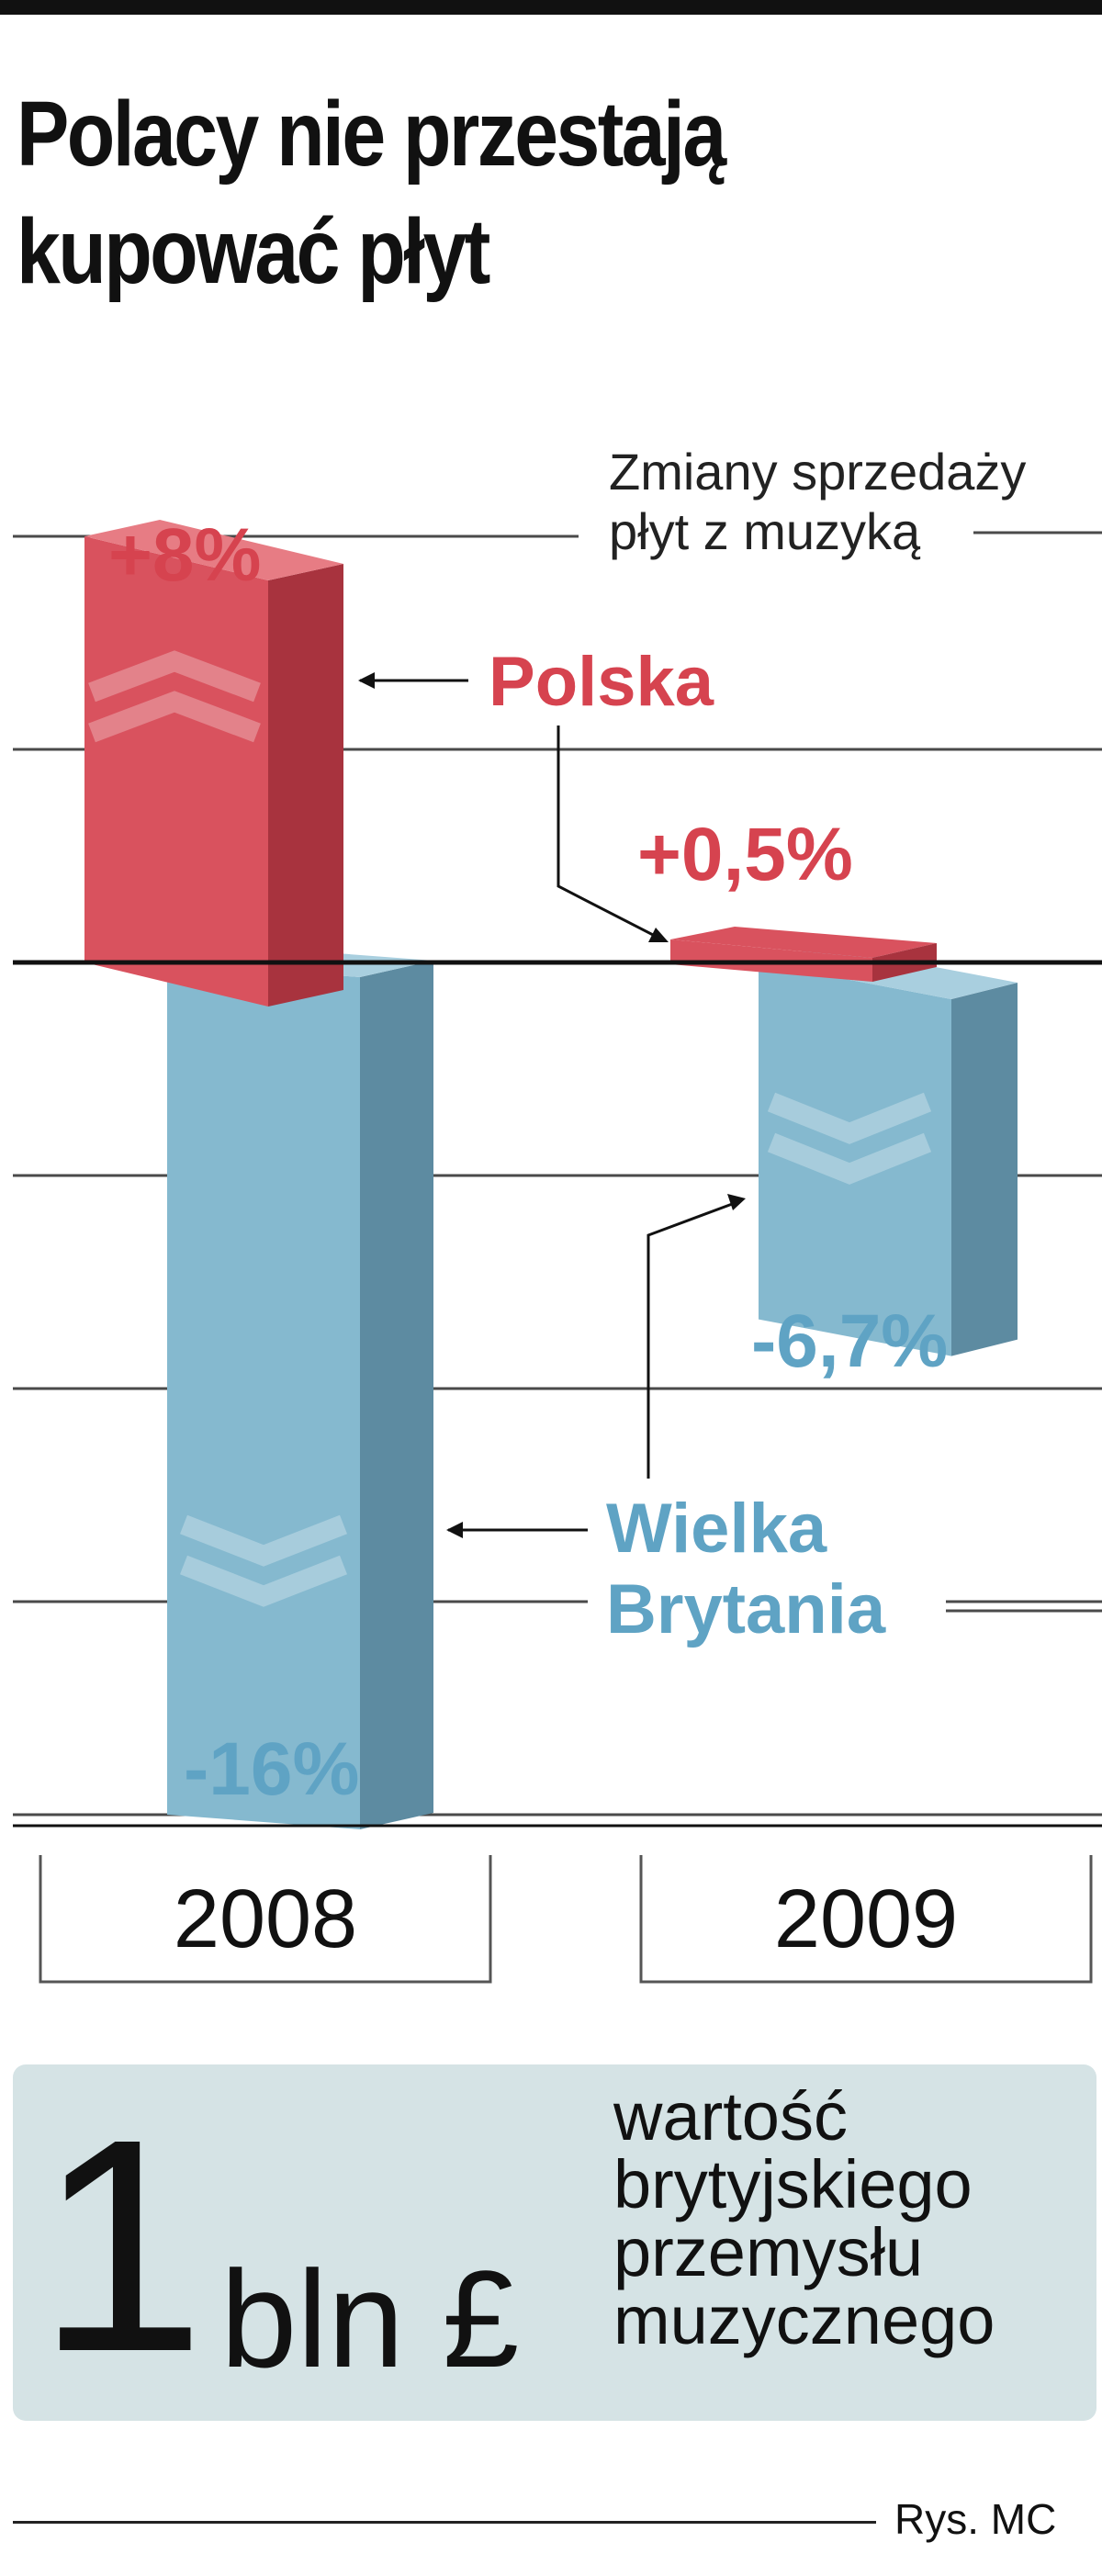 This screenshot has width=1102, height=2576. I want to click on credit: Rys. MC, so click(975, 2519).